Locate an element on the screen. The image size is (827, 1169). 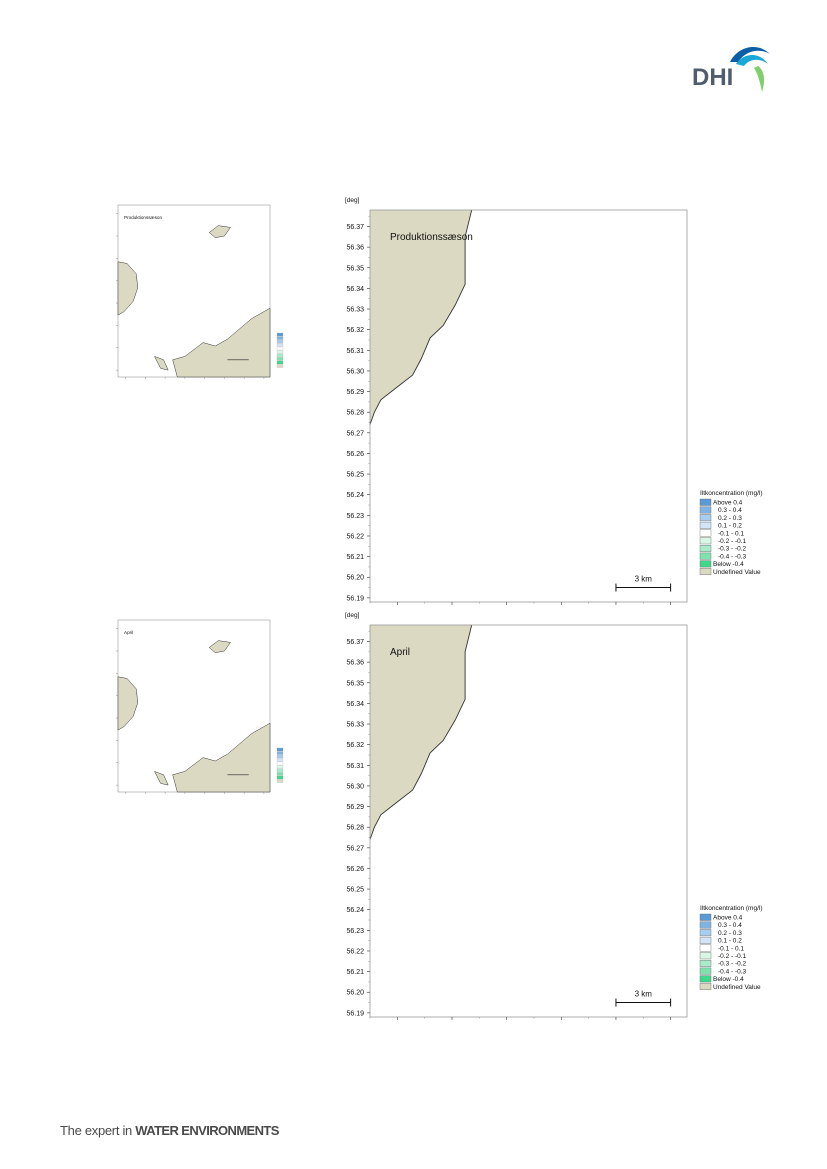
overview-map: April is located at coordinates (200, 706).